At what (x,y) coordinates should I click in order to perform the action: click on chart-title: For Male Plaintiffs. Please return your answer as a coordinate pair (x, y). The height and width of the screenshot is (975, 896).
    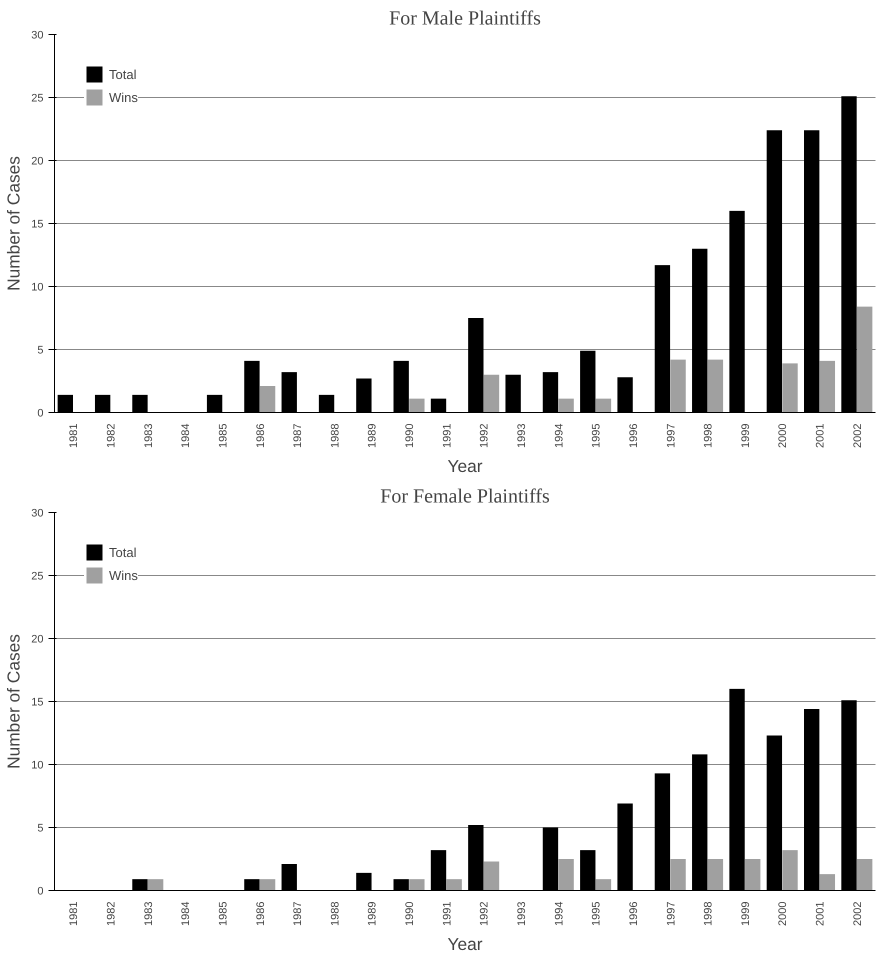
    Looking at the image, I should click on (465, 19).